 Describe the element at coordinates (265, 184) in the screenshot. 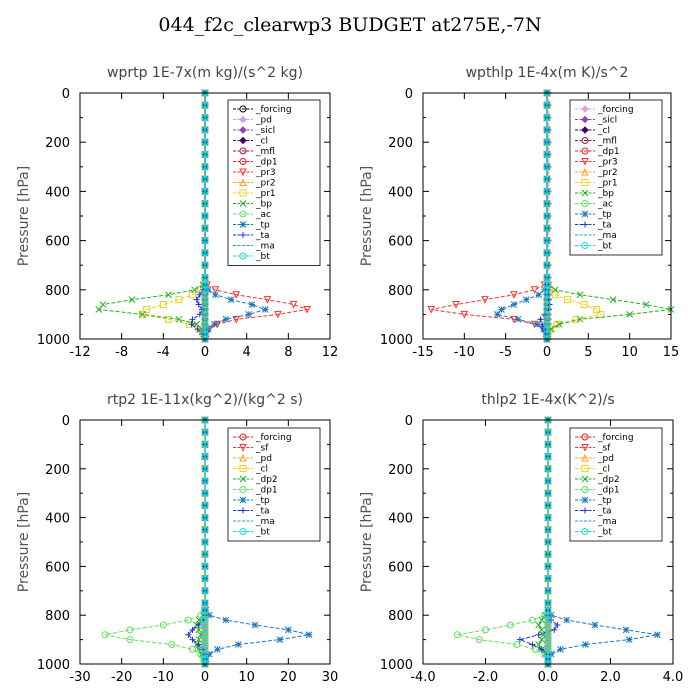

I see `legend-label: _pr2` at that location.